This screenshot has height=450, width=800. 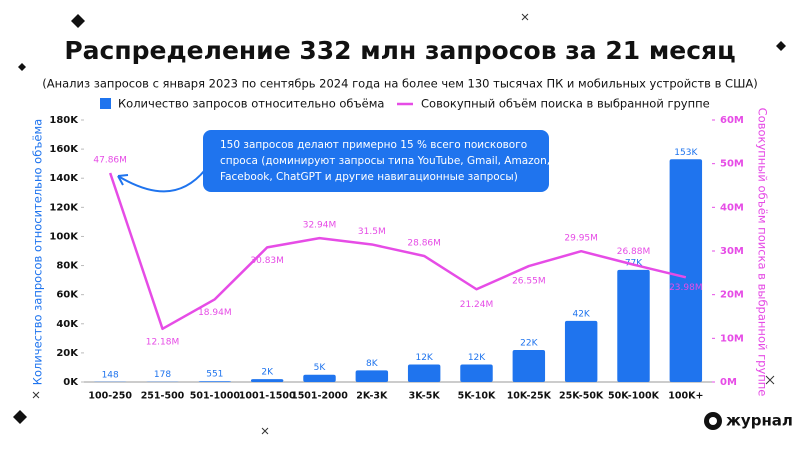 I want to click on line-value-label: 26.88M, so click(x=634, y=252).